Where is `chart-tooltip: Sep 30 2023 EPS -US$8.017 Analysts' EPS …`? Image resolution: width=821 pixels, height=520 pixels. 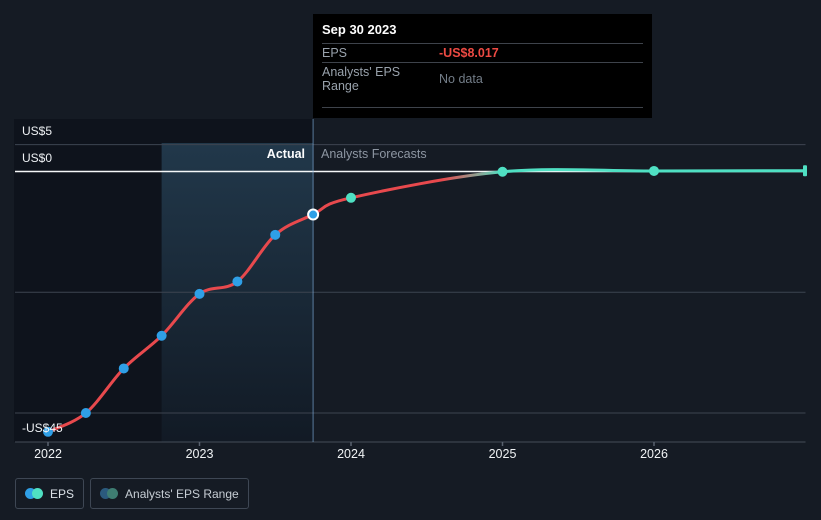 chart-tooltip: Sep 30 2023 EPS -US$8.017 Analysts' EPS … is located at coordinates (482, 66).